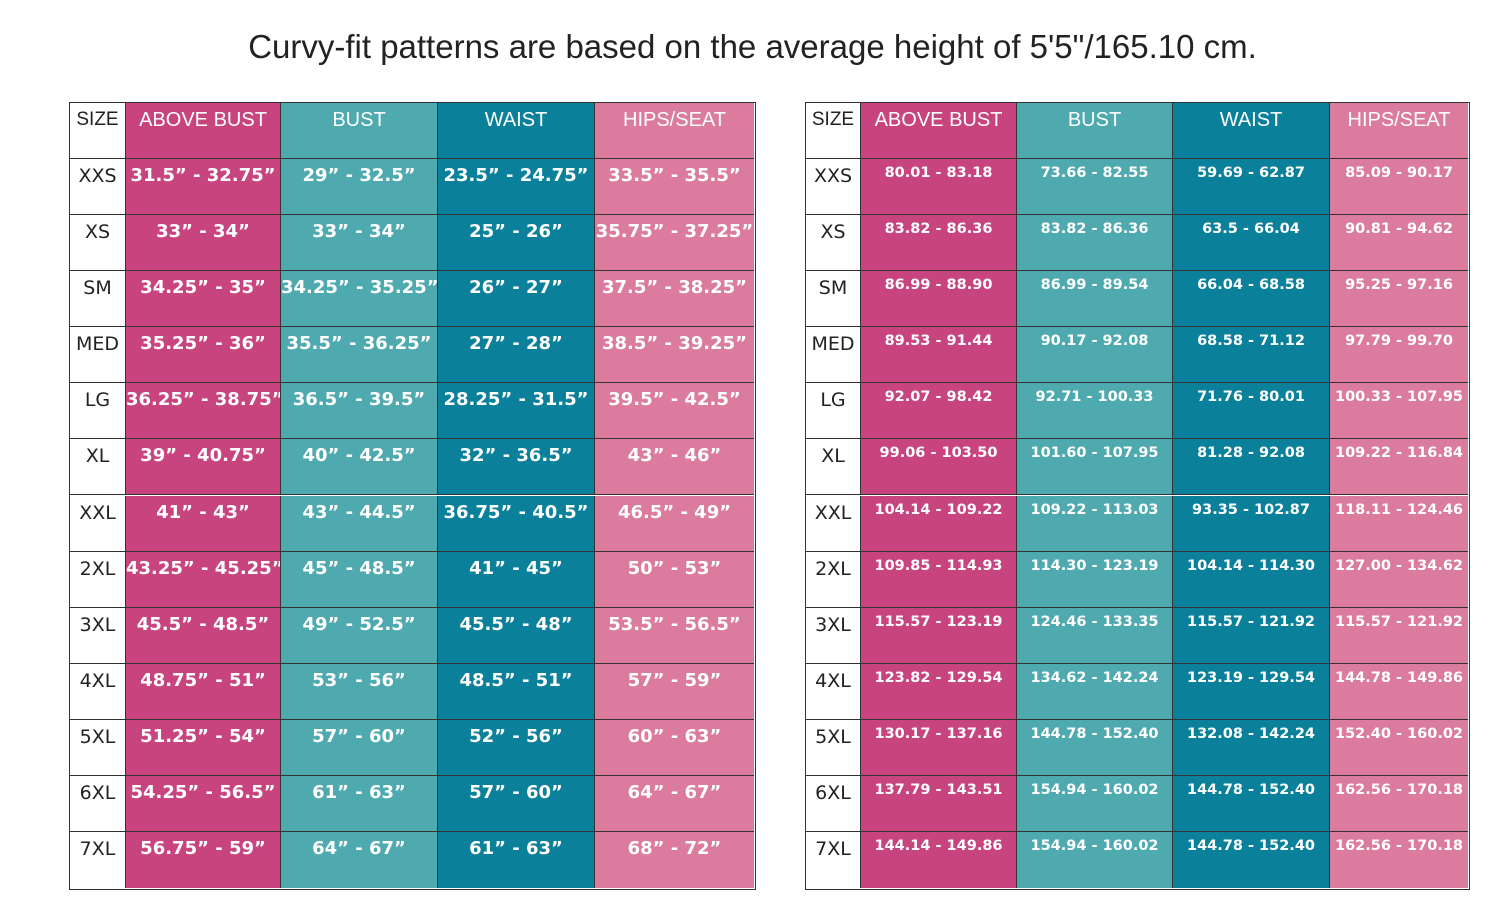 The image size is (1505, 900). Describe the element at coordinates (1251, 747) in the screenshot. I see `measurement-cell: 132.08 - 142.24` at that location.